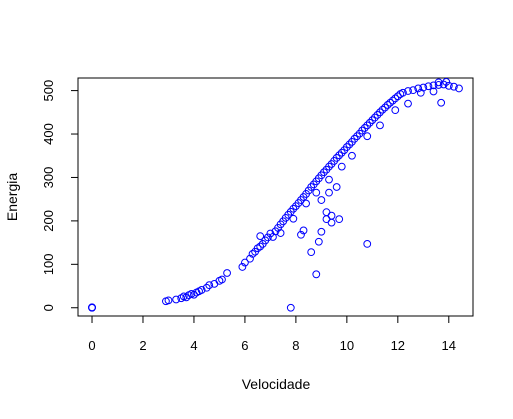  I want to click on x-tick-label: 2, so click(142, 345).